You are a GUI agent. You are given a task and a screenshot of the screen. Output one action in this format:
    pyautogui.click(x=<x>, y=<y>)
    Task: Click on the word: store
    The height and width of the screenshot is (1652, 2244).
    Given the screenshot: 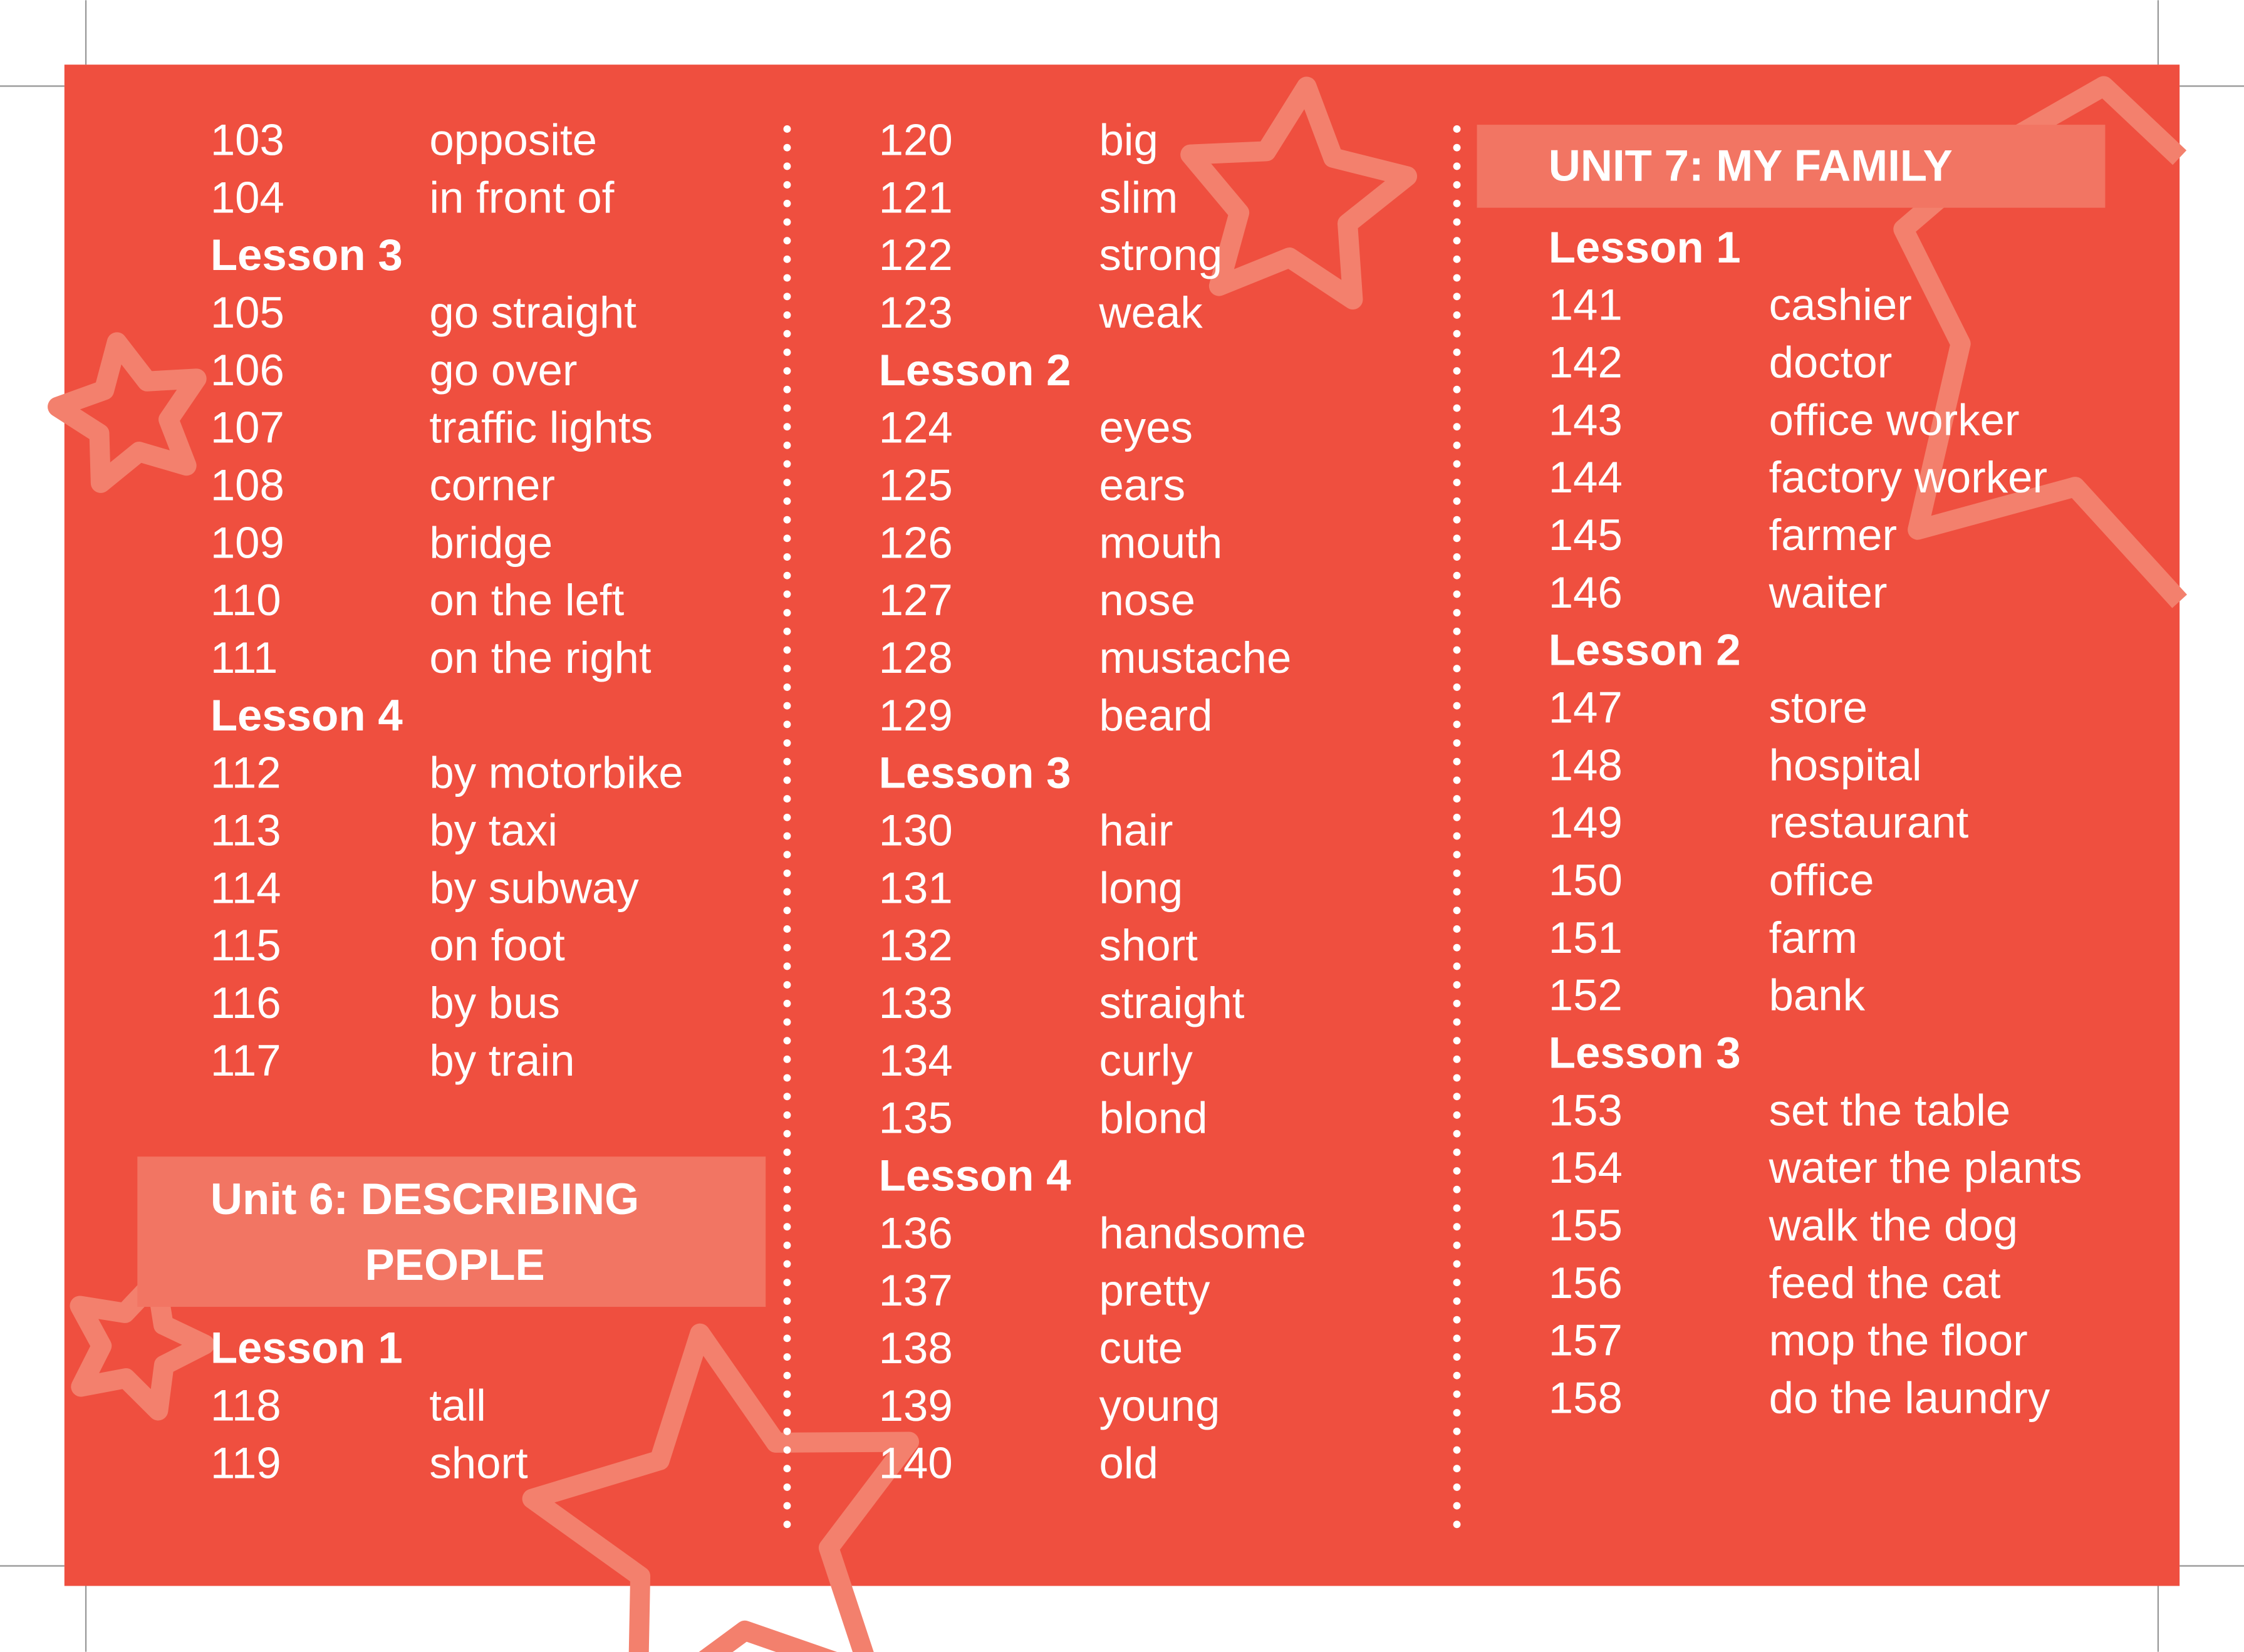 What is the action you would take?
    pyautogui.click(x=1818, y=708)
    